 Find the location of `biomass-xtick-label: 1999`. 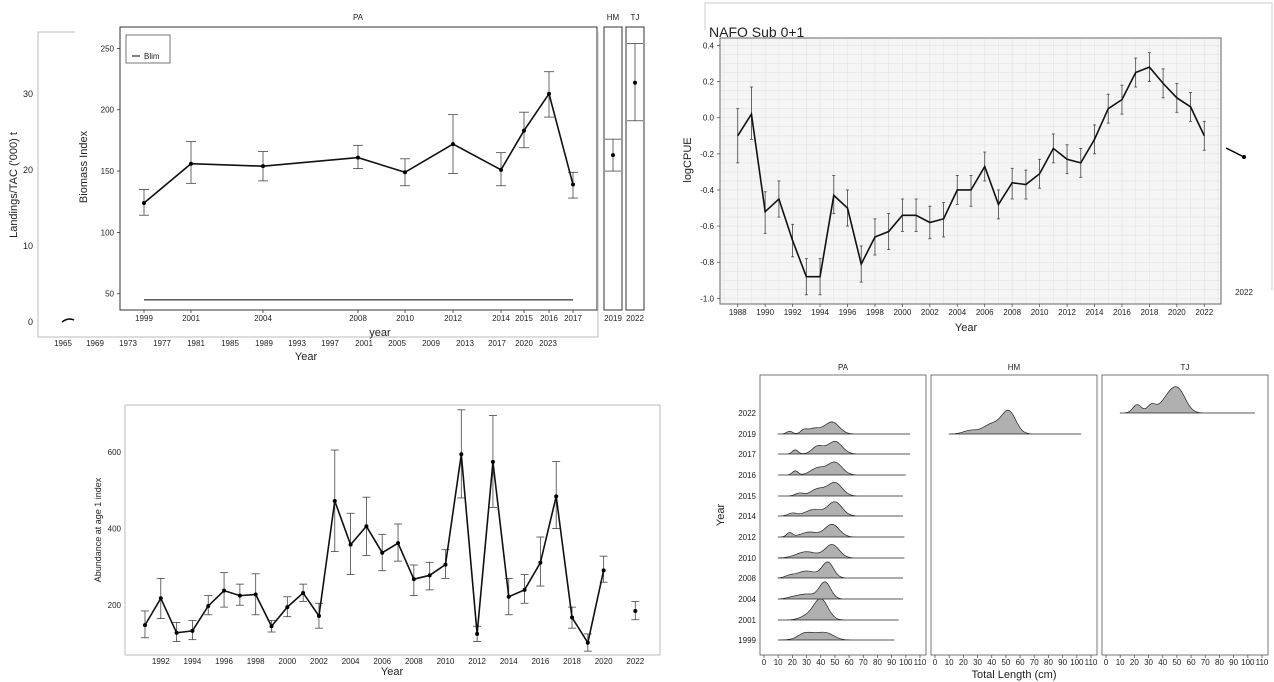

biomass-xtick-label: 1999 is located at coordinates (144, 318).